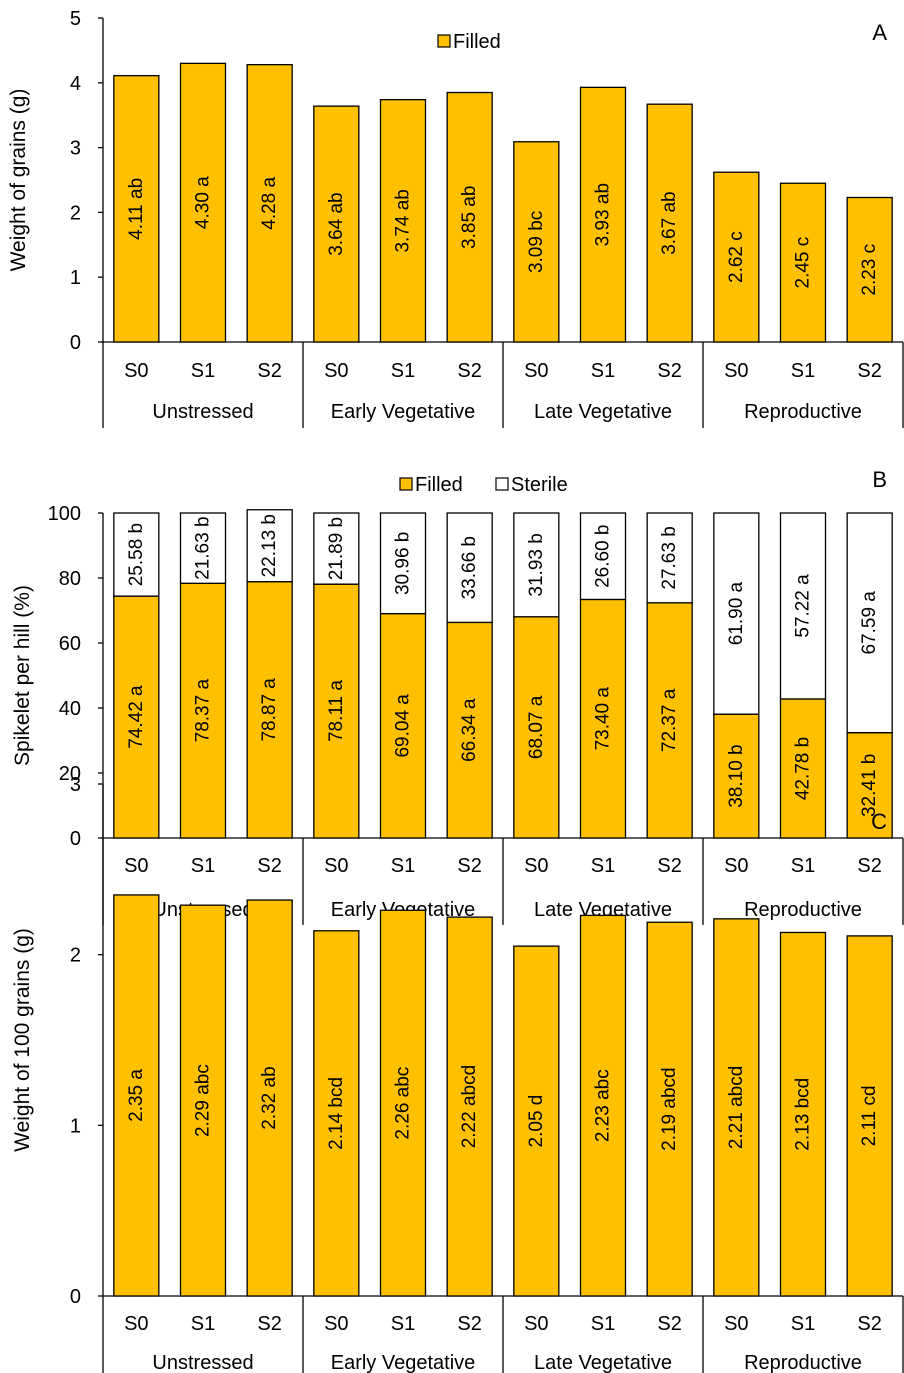 The width and height of the screenshot is (904, 1373). I want to click on bar-label-filled: 2.62 c, so click(736, 257).